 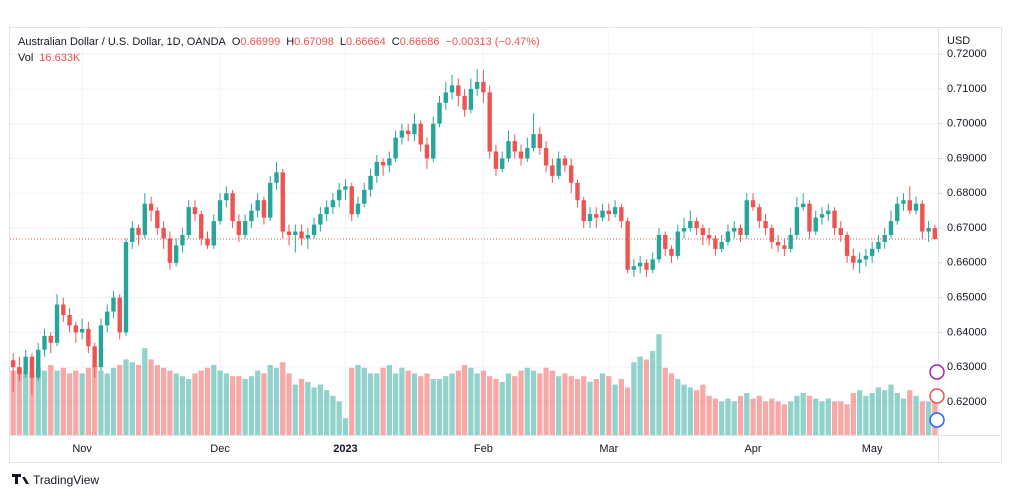 What do you see at coordinates (279, 58) in the screenshot?
I see `volume-row: Vol 16.633K` at bounding box center [279, 58].